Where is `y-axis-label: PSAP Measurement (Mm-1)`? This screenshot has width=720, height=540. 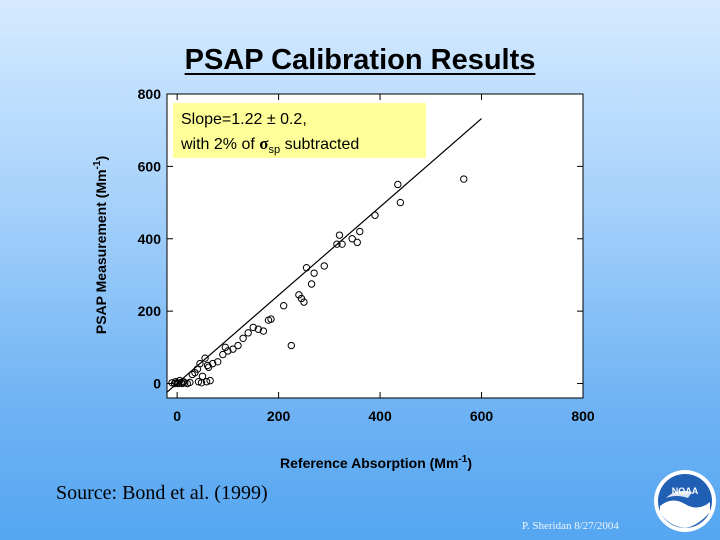
y-axis-label: PSAP Measurement (Mm-1) is located at coordinates (100, 245).